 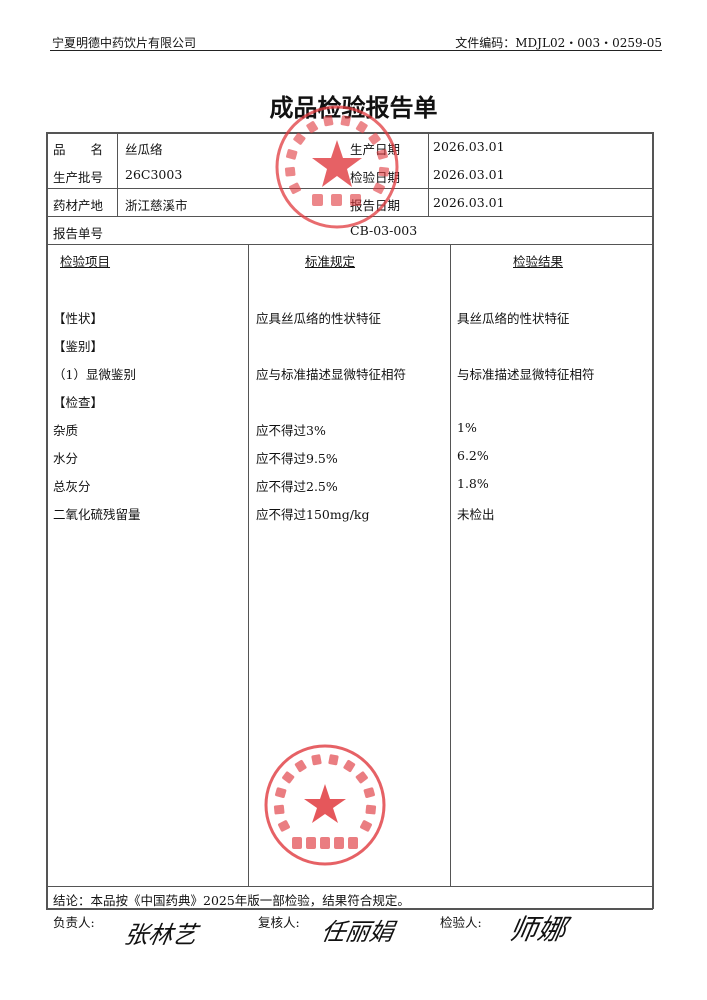 I want to click on report-date: 2026.03.01, so click(x=469, y=202).